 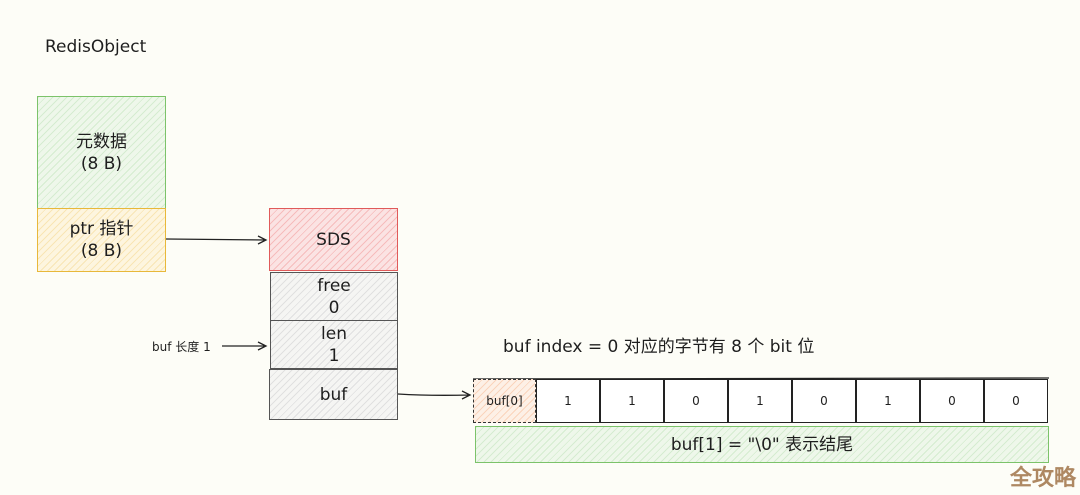 What do you see at coordinates (101, 229) in the screenshot?
I see `ptr-label: ptr 指针` at bounding box center [101, 229].